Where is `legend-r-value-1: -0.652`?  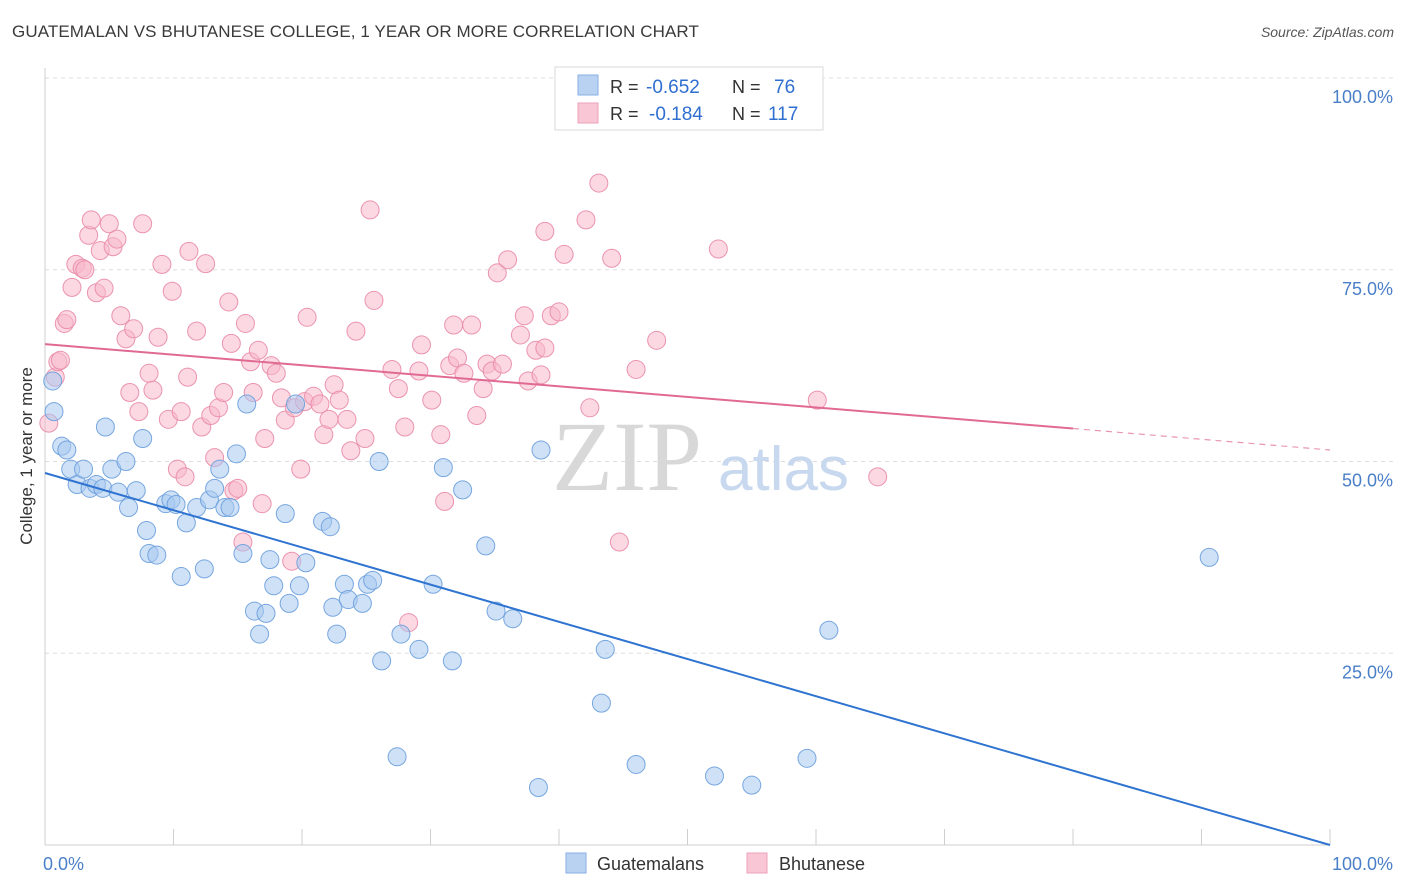
legend-r-value-1: -0.652 is located at coordinates (673, 87).